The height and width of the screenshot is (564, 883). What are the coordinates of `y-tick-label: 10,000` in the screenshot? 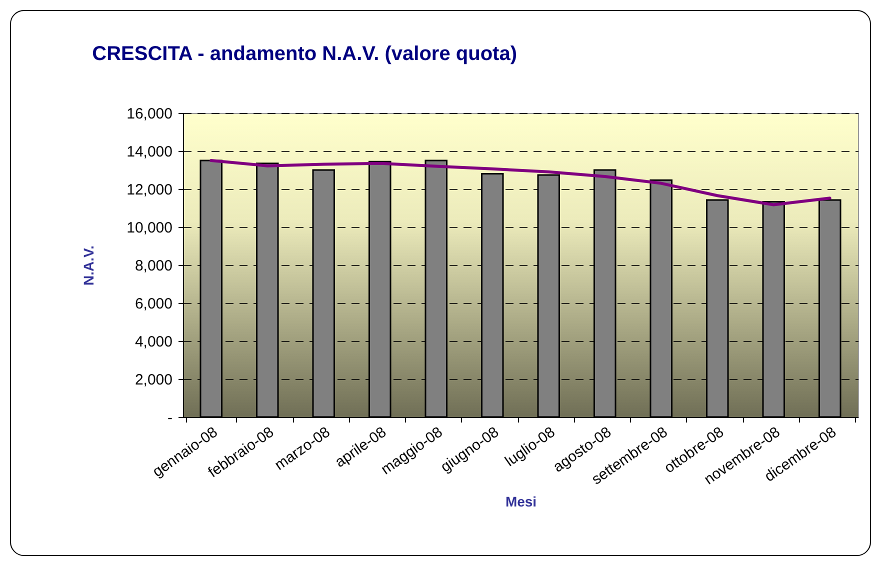 It's located at (149, 228).